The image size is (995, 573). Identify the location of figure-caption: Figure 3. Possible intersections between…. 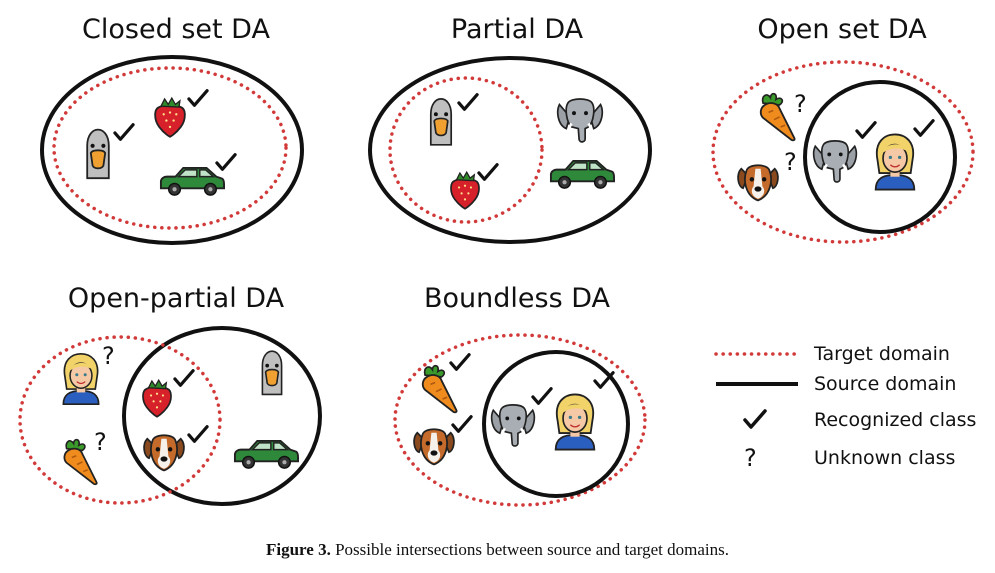
(497, 550).